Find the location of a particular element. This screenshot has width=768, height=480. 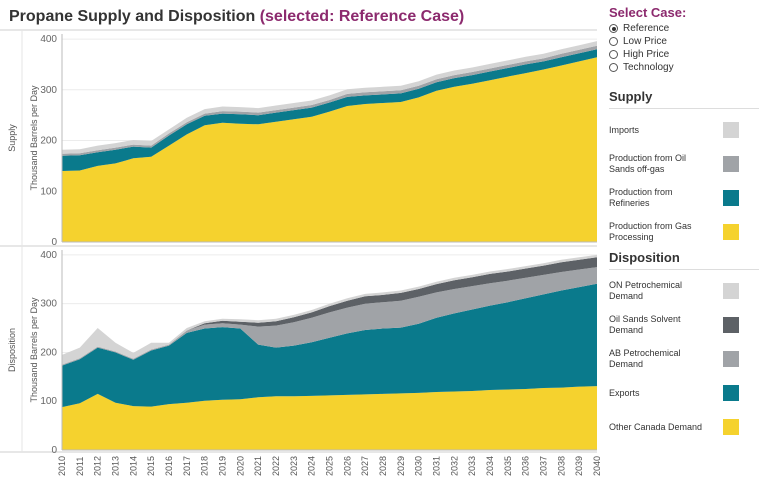

x-tick-label: 2040 is located at coordinates (597, 466).